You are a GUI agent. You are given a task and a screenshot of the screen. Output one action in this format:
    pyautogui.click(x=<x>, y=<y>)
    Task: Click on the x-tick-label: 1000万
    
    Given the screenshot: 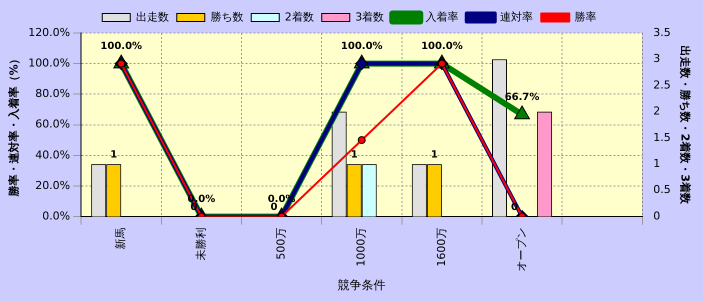 What is the action you would take?
    pyautogui.click(x=361, y=247)
    